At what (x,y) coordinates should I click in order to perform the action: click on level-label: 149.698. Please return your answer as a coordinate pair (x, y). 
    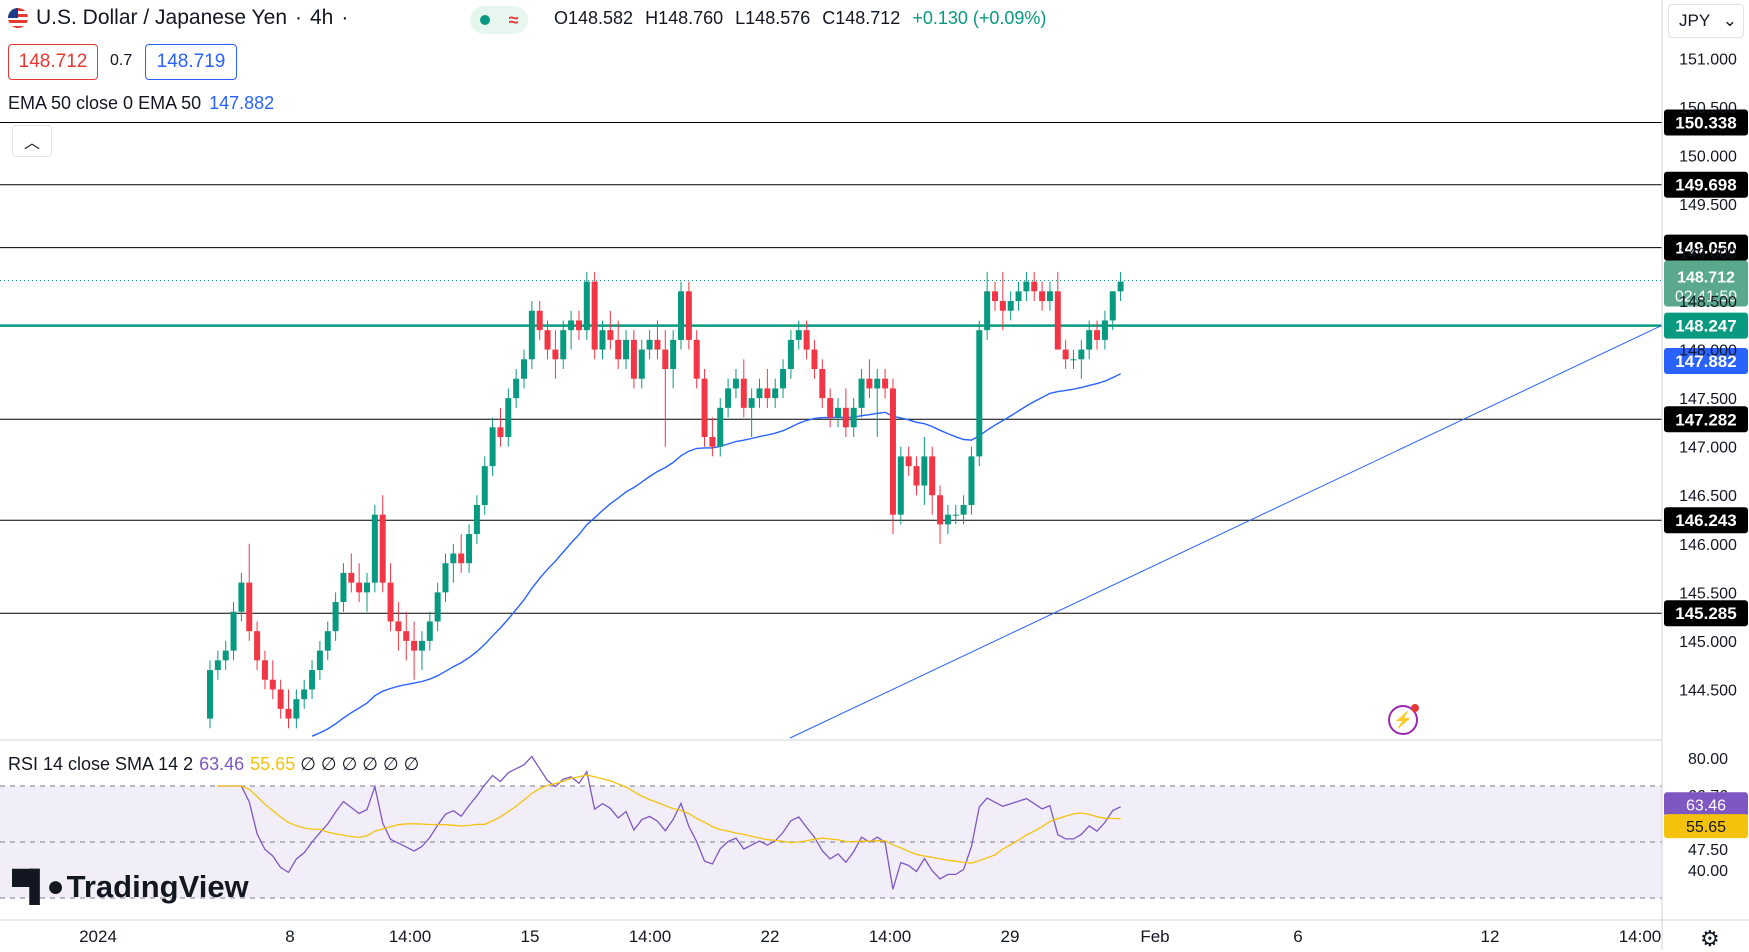
    Looking at the image, I should click on (1705, 185).